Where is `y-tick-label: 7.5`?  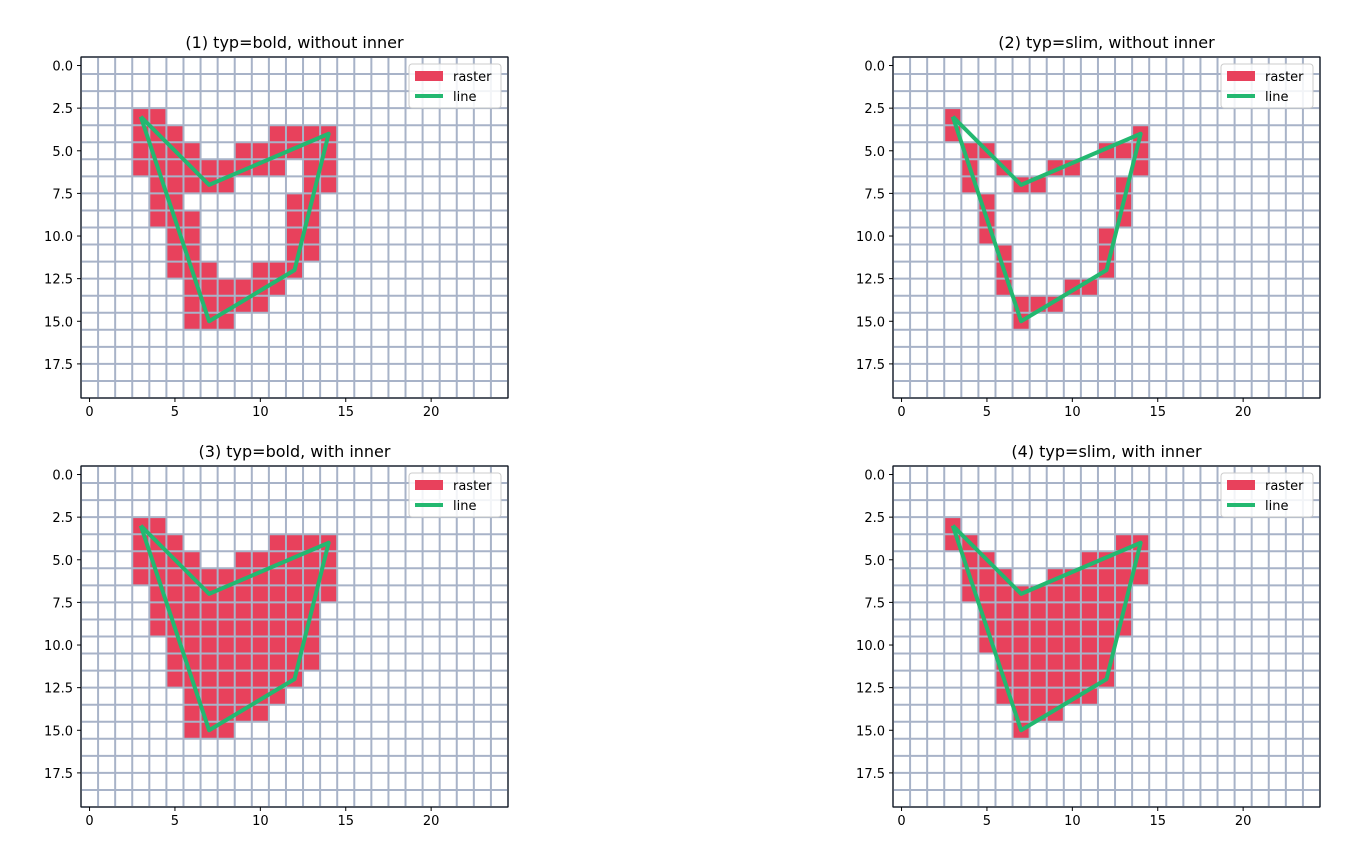
y-tick-label: 7.5 is located at coordinates (874, 194).